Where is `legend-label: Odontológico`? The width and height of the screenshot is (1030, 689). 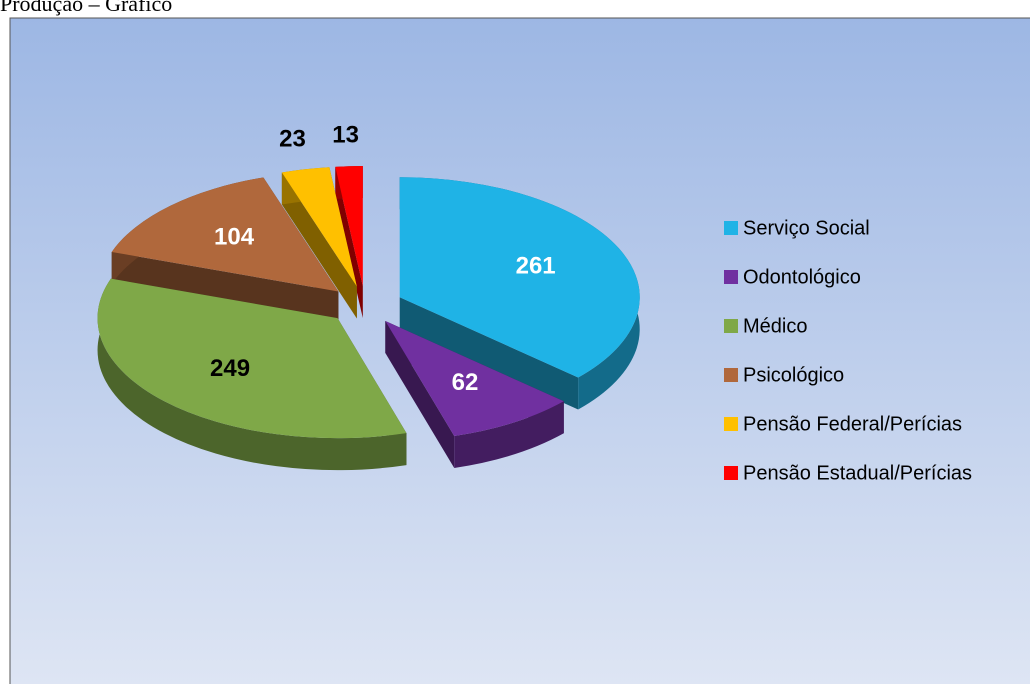 legend-label: Odontológico is located at coordinates (802, 277).